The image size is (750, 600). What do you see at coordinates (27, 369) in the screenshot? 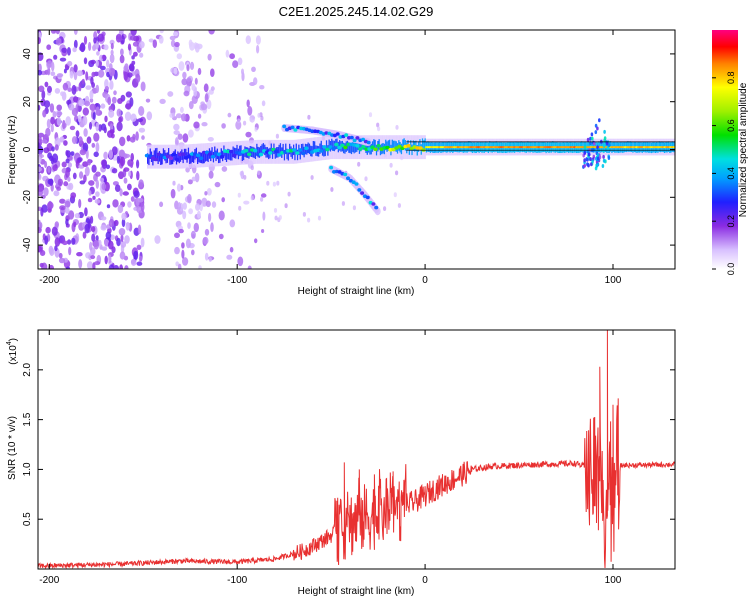
I see `y-tick-label: 2.0` at bounding box center [27, 369].